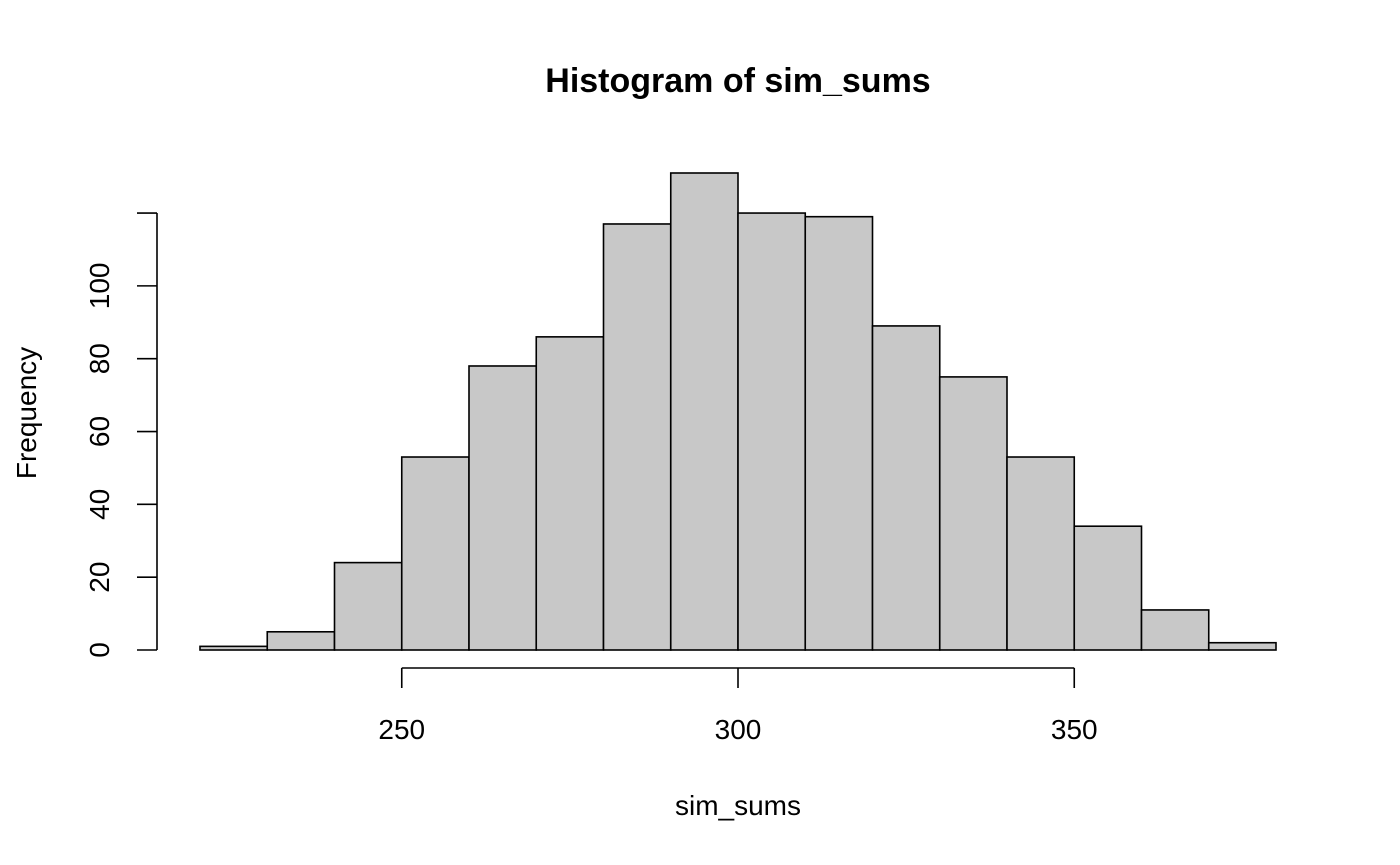  What do you see at coordinates (401, 729) in the screenshot?
I see `x-tick-label-250: 250` at bounding box center [401, 729].